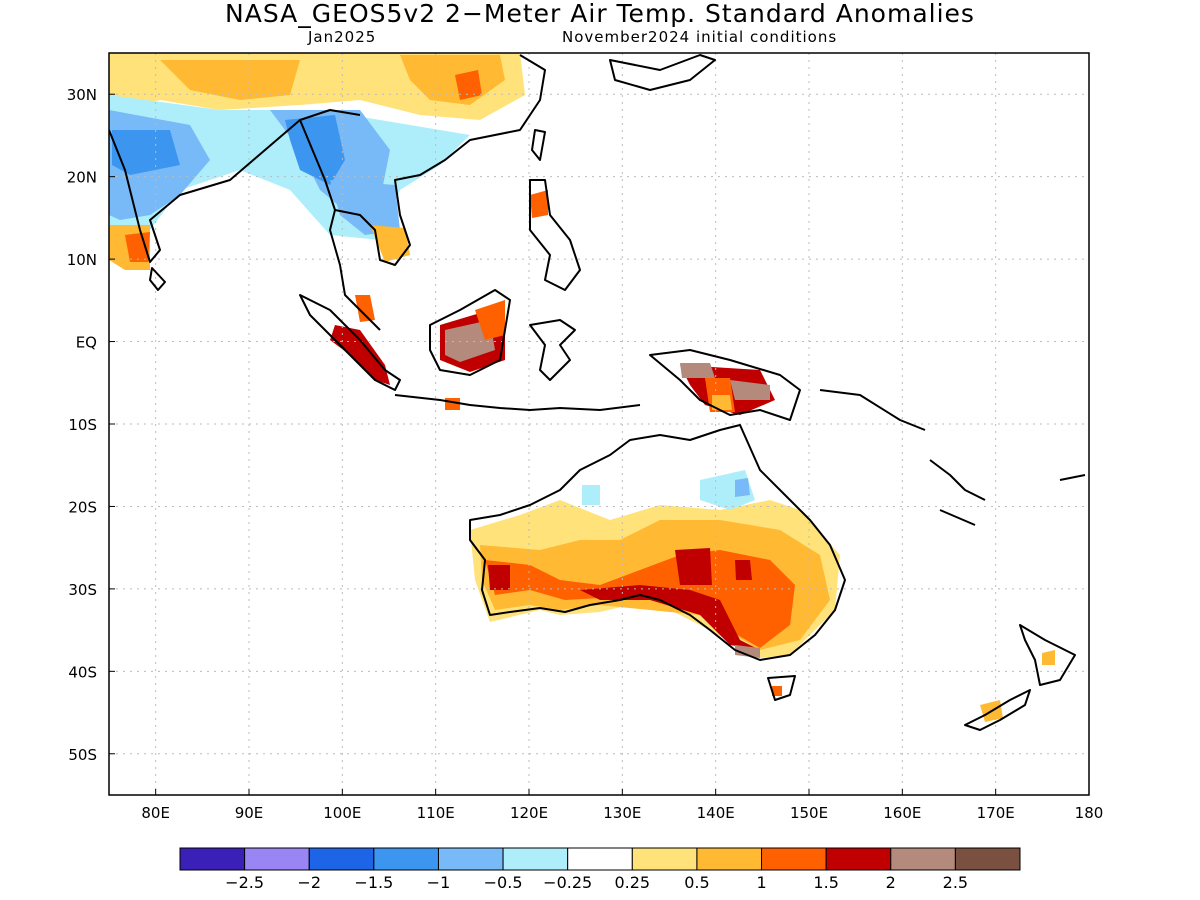 The height and width of the screenshot is (900, 1200). Describe the element at coordinates (700, 37) in the screenshot. I see `initial-conditions-label: November2024 initial conditions` at that location.